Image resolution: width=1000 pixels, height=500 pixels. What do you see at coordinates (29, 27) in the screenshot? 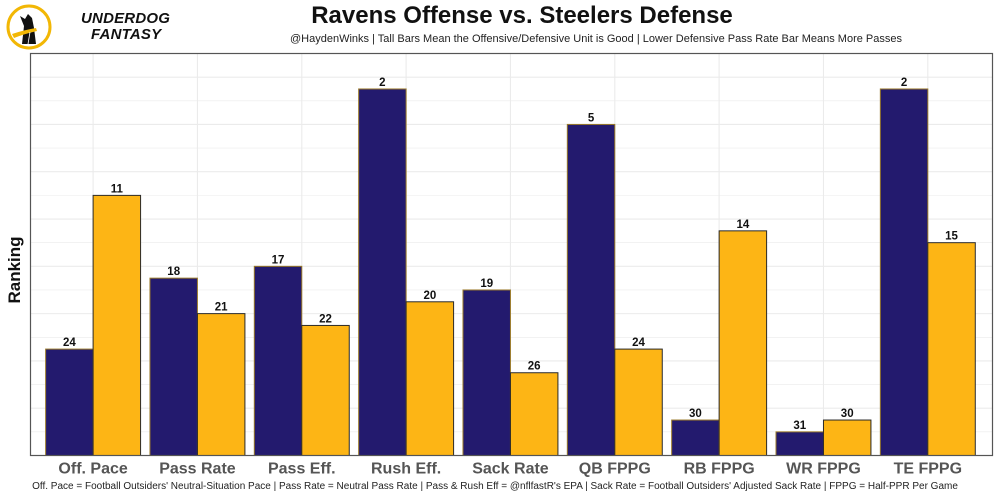
I see `underdog-dog-icon` at bounding box center [29, 27].